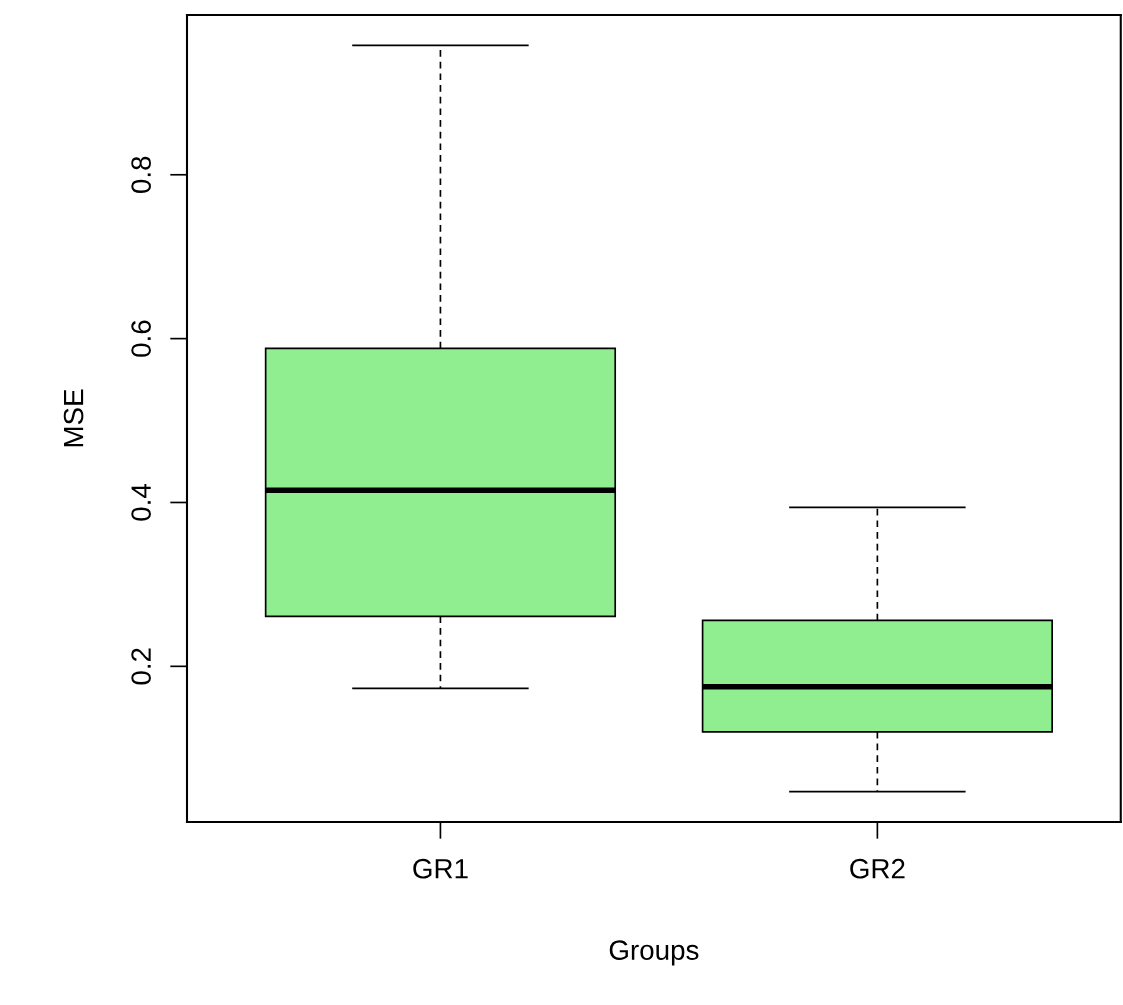 This screenshot has height=1005, width=1123. Describe the element at coordinates (141, 174) in the screenshot. I see `y-tick-label: 0.8` at that location.